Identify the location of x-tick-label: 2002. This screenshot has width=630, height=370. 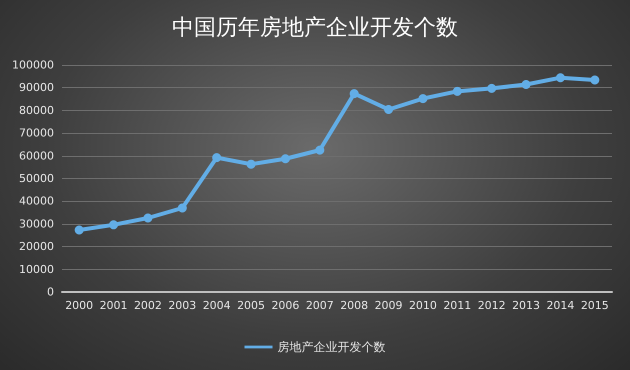
(148, 305).